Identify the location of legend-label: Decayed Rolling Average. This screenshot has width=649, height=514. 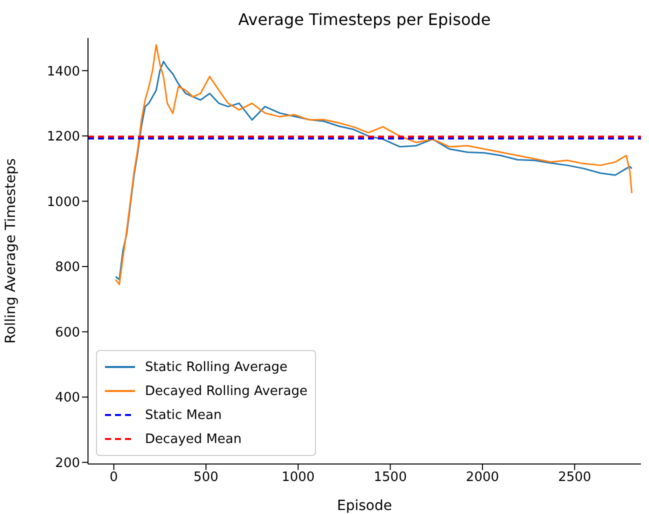
(226, 391).